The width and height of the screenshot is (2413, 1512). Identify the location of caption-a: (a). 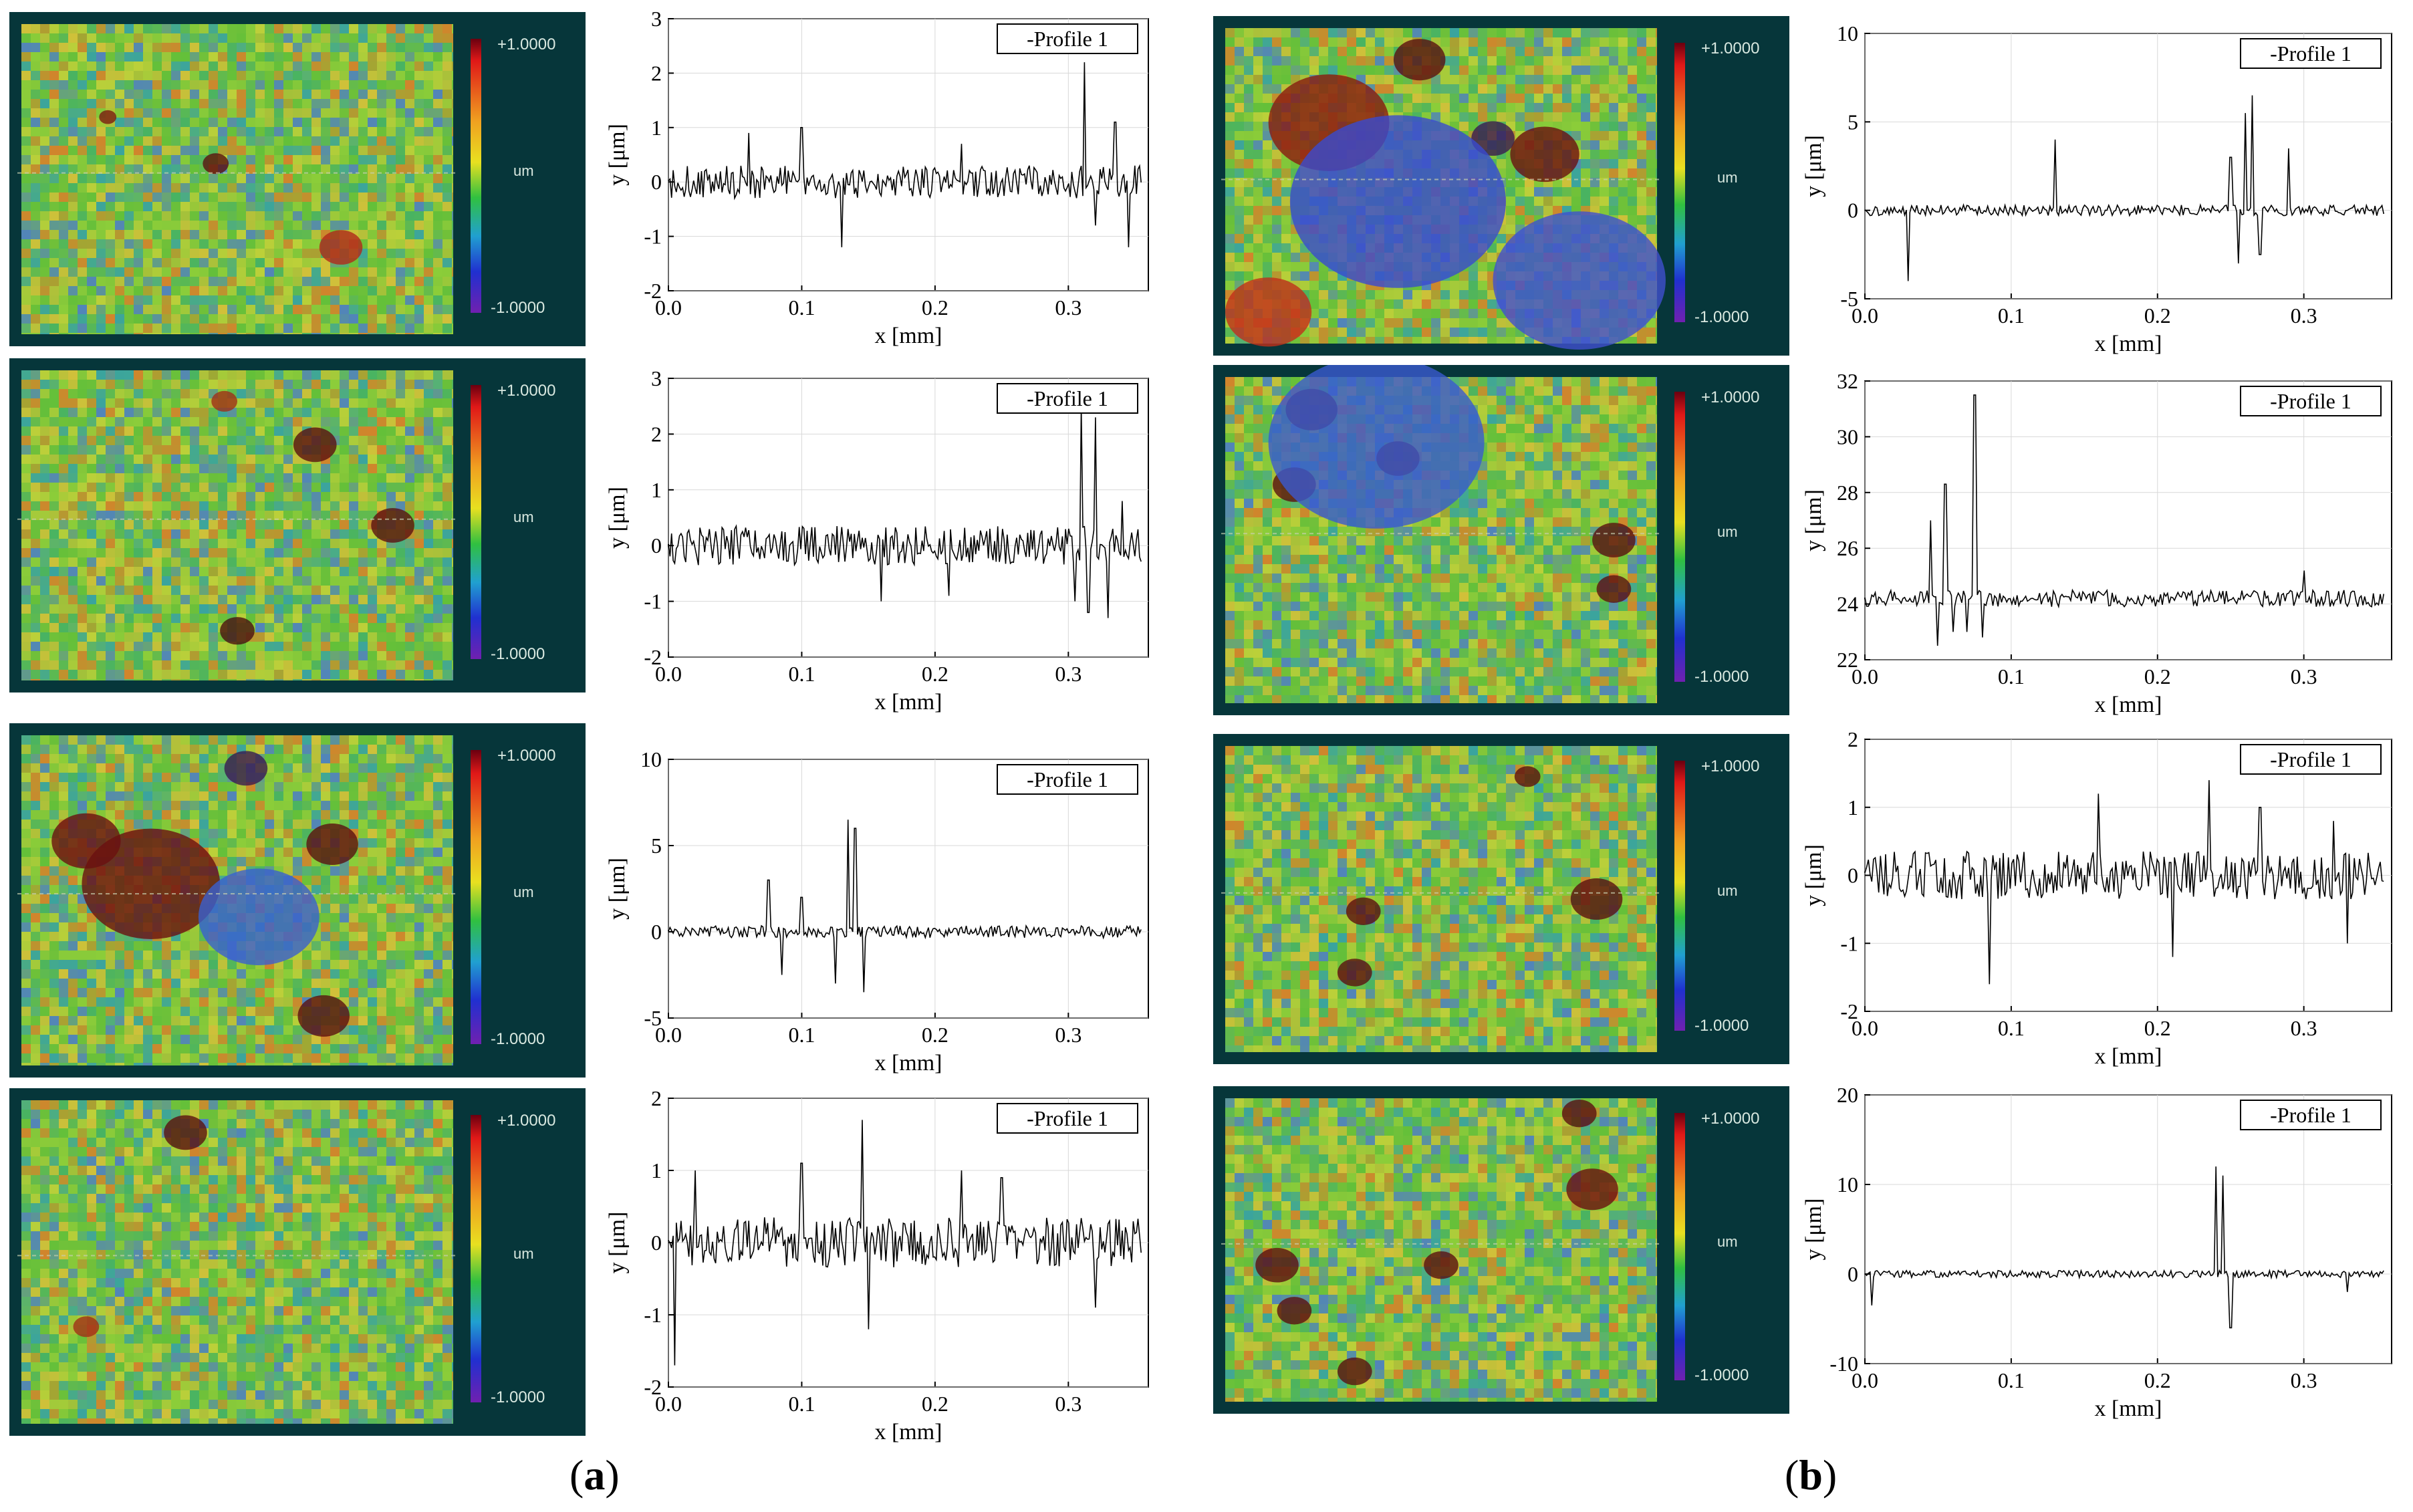
(594, 1475).